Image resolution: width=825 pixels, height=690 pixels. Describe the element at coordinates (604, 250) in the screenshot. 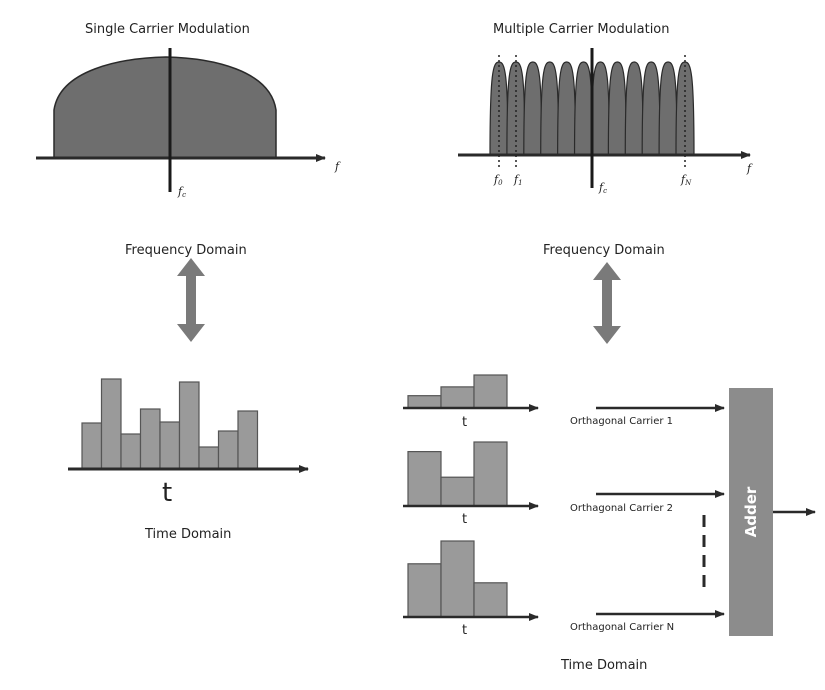

I see `multi-freq-domain: Frequency Domain` at that location.